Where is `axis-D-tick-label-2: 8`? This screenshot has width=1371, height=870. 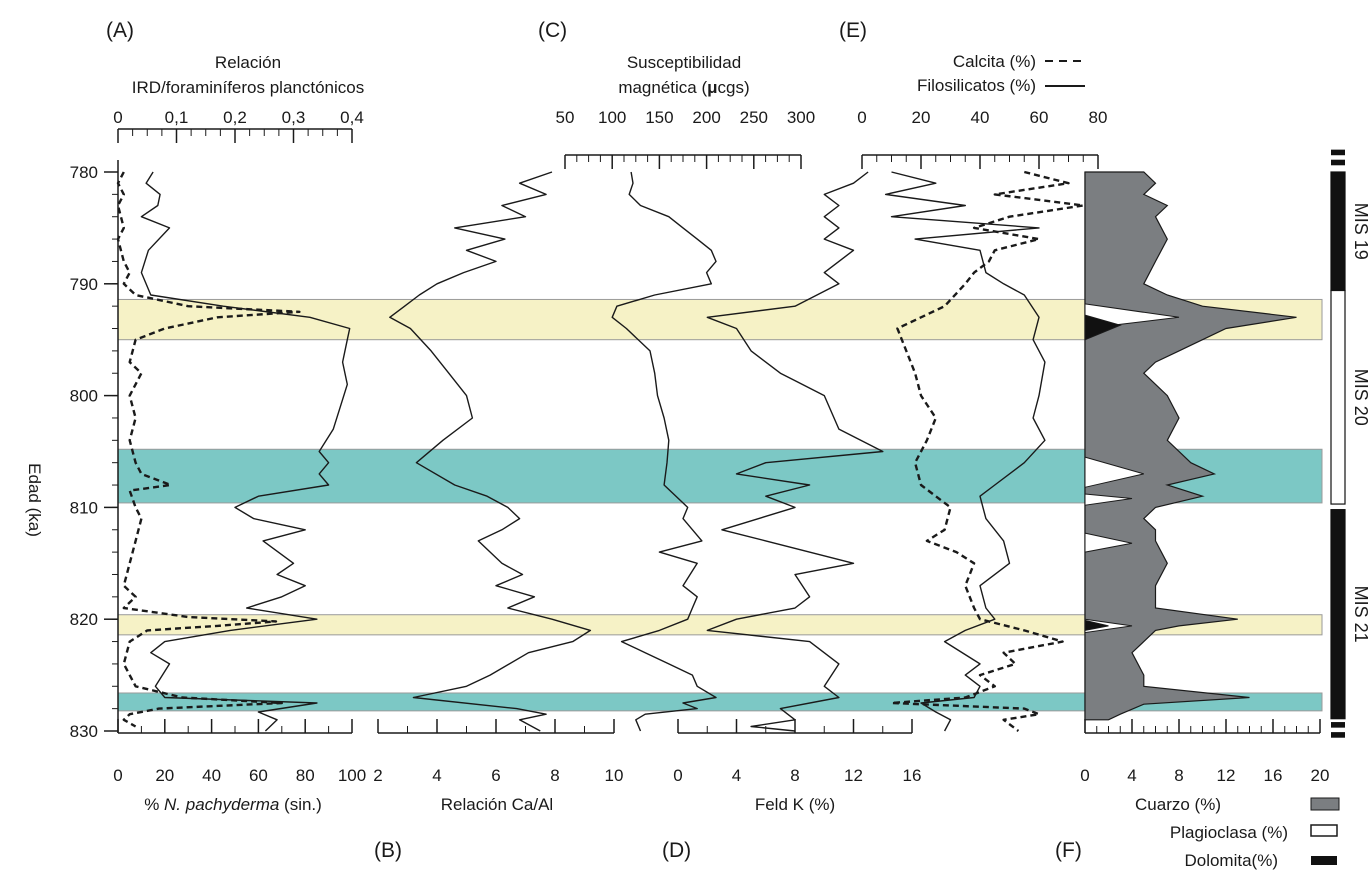
axis-D-tick-label-2: 8 is located at coordinates (794, 775).